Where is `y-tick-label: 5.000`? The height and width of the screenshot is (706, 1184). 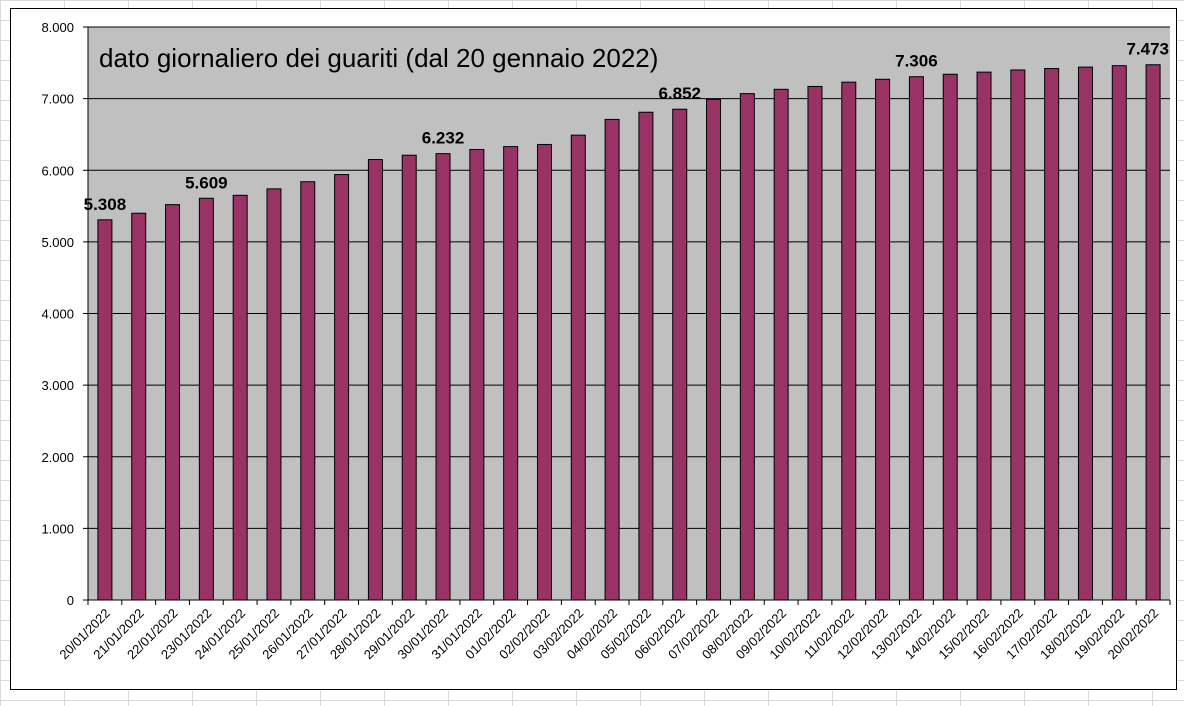 y-tick-label: 5.000 is located at coordinates (57, 242).